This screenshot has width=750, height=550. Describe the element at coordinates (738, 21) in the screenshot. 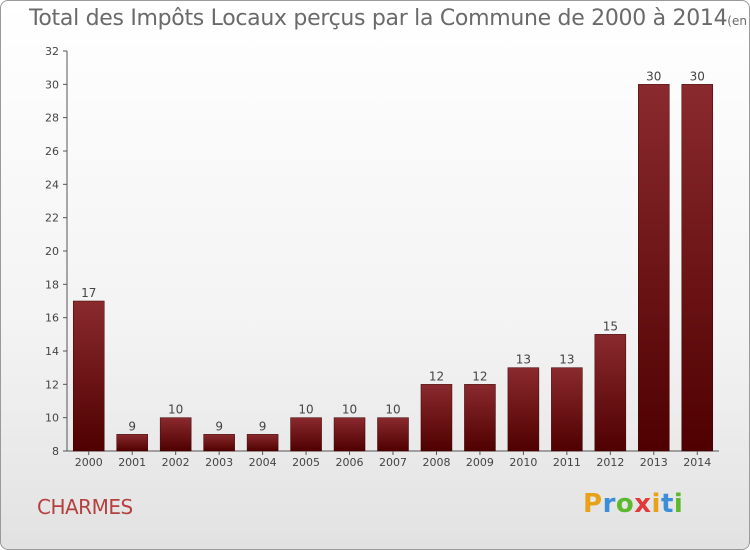

I see `chart-unit: (en milliers d'€)` at that location.